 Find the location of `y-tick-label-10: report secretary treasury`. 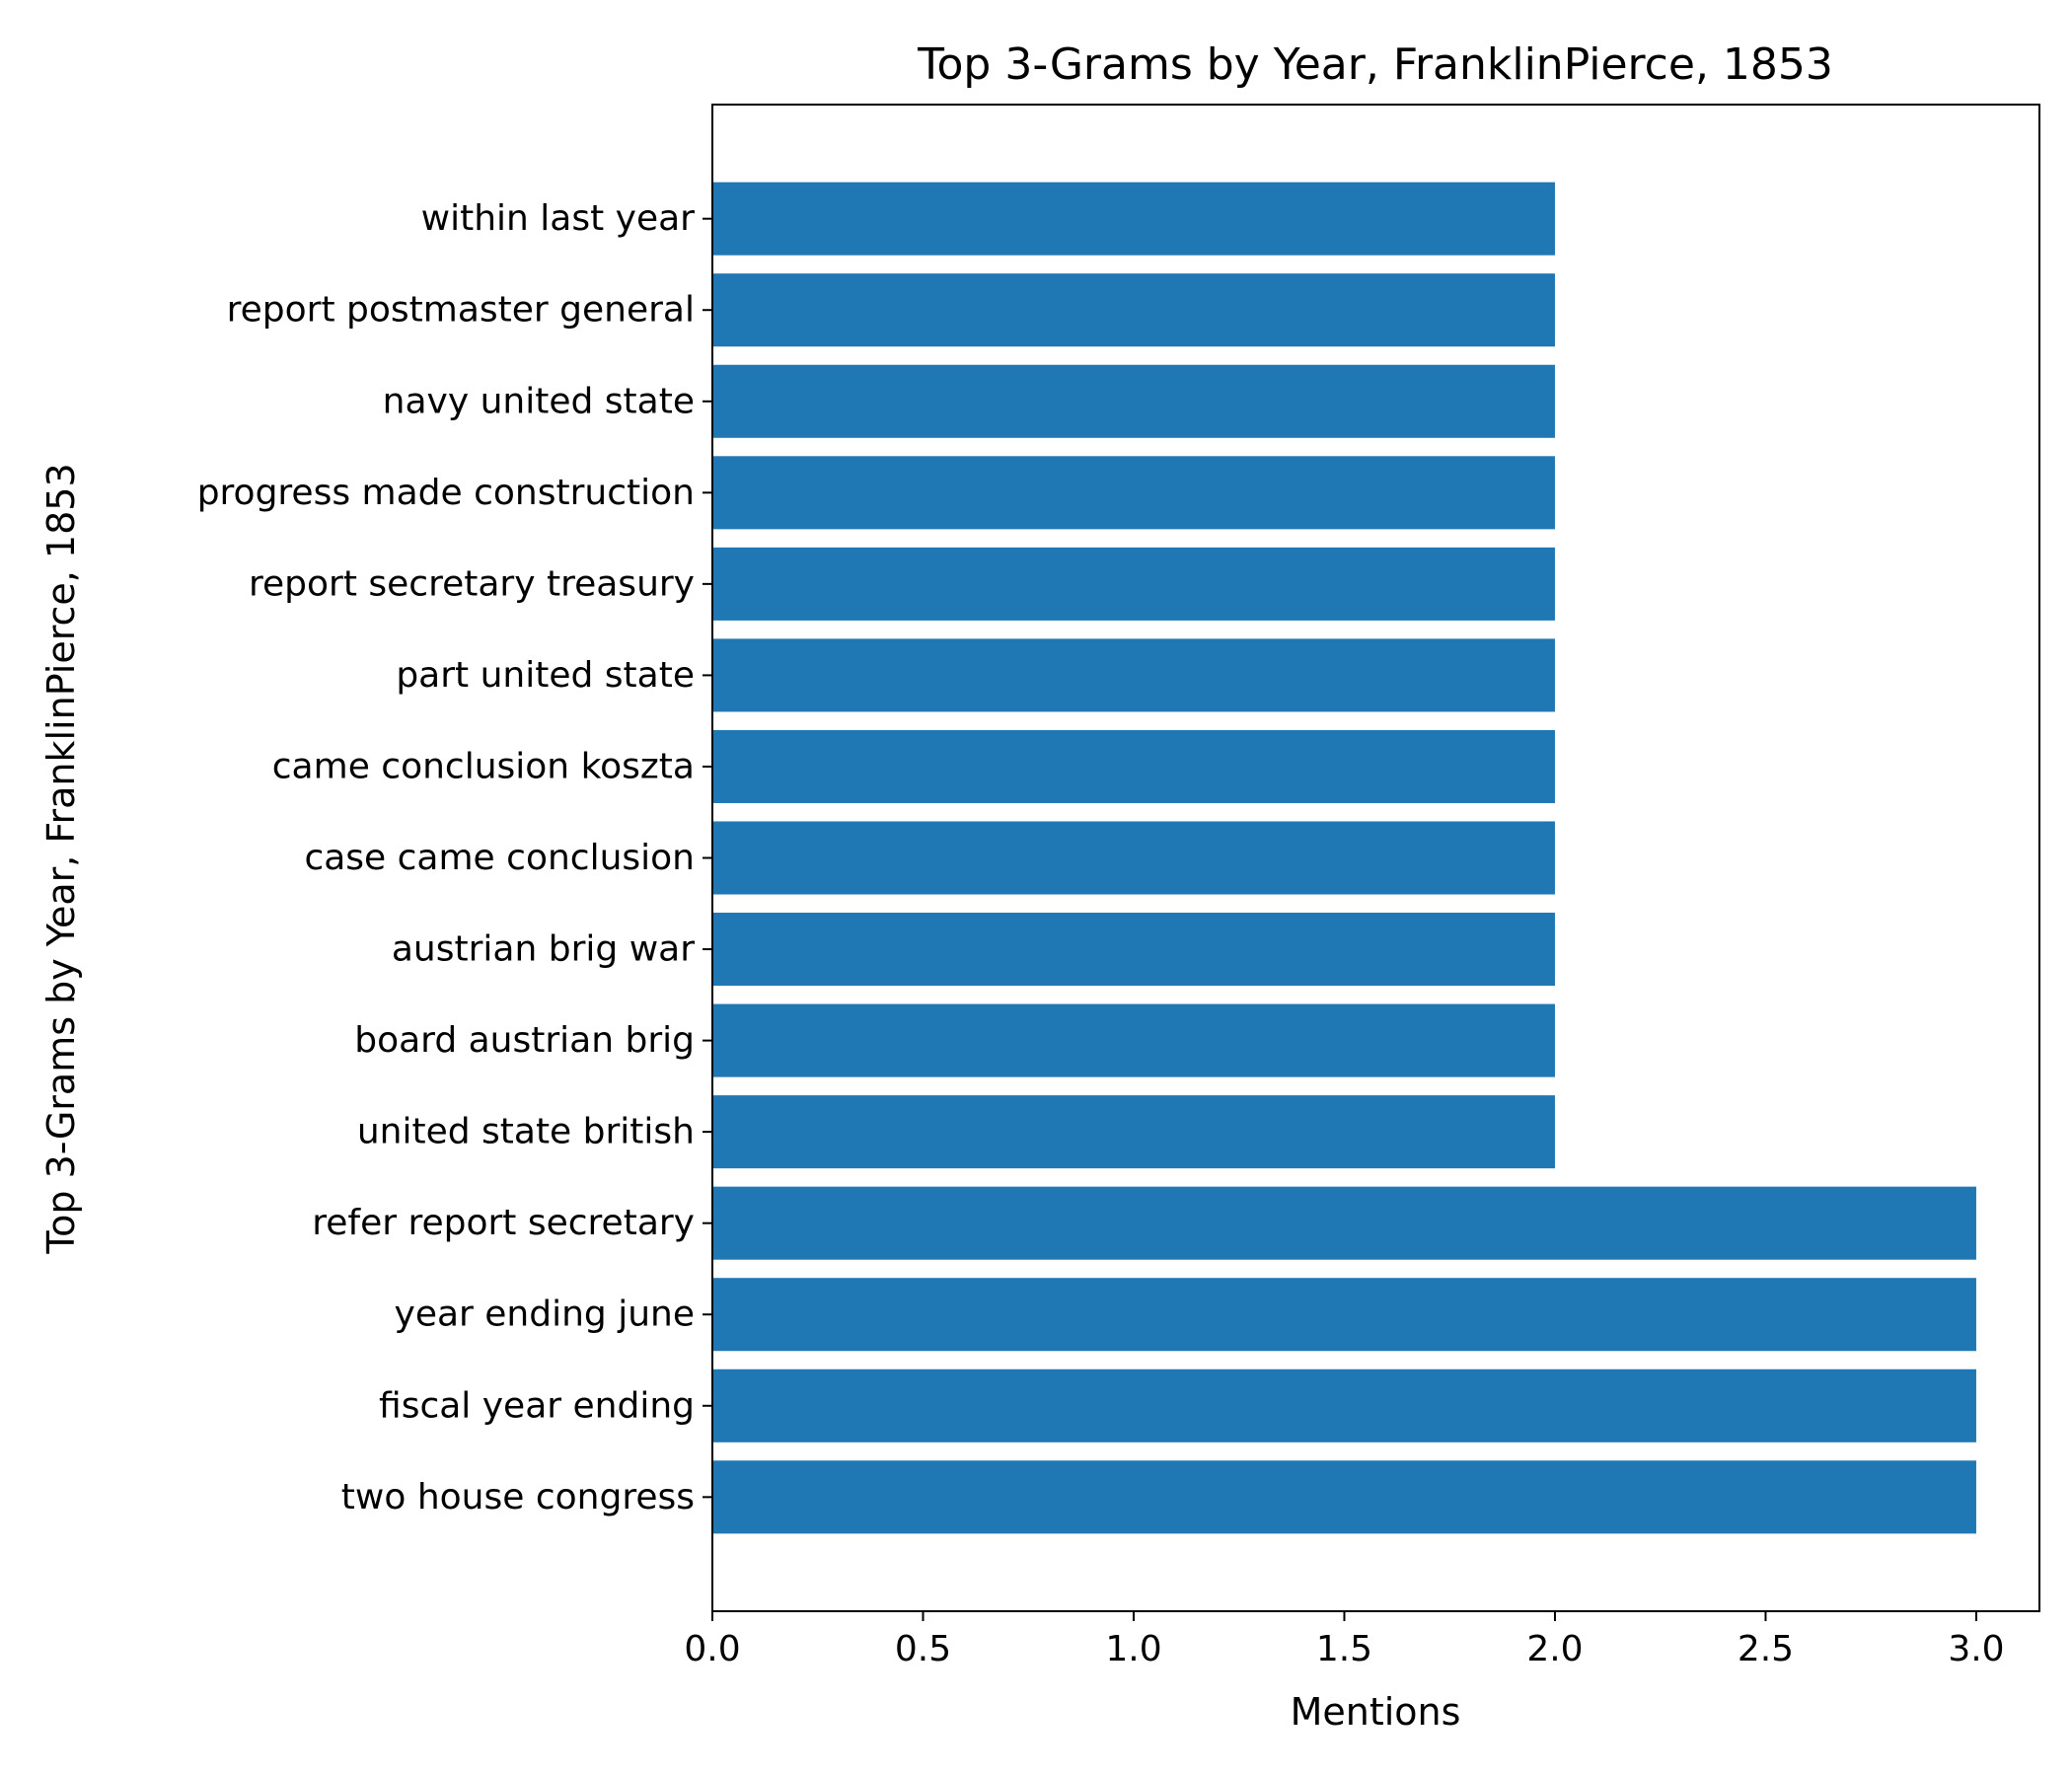

y-tick-label-10: report secretary treasury is located at coordinates (472, 584).